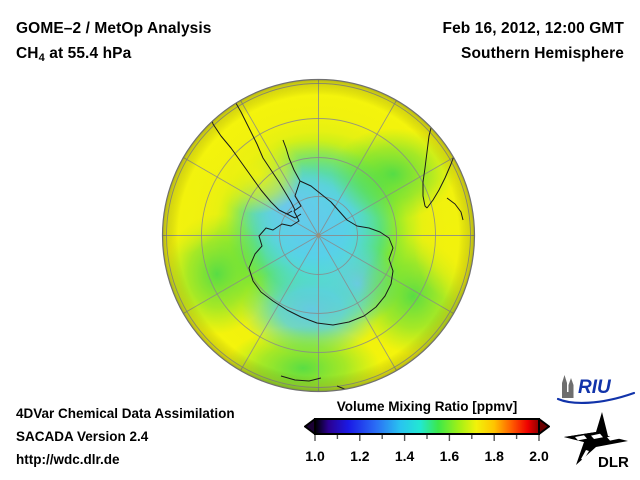 The width and height of the screenshot is (640, 480). I want to click on colorbar-tick-label: 1.4, so click(404, 456).